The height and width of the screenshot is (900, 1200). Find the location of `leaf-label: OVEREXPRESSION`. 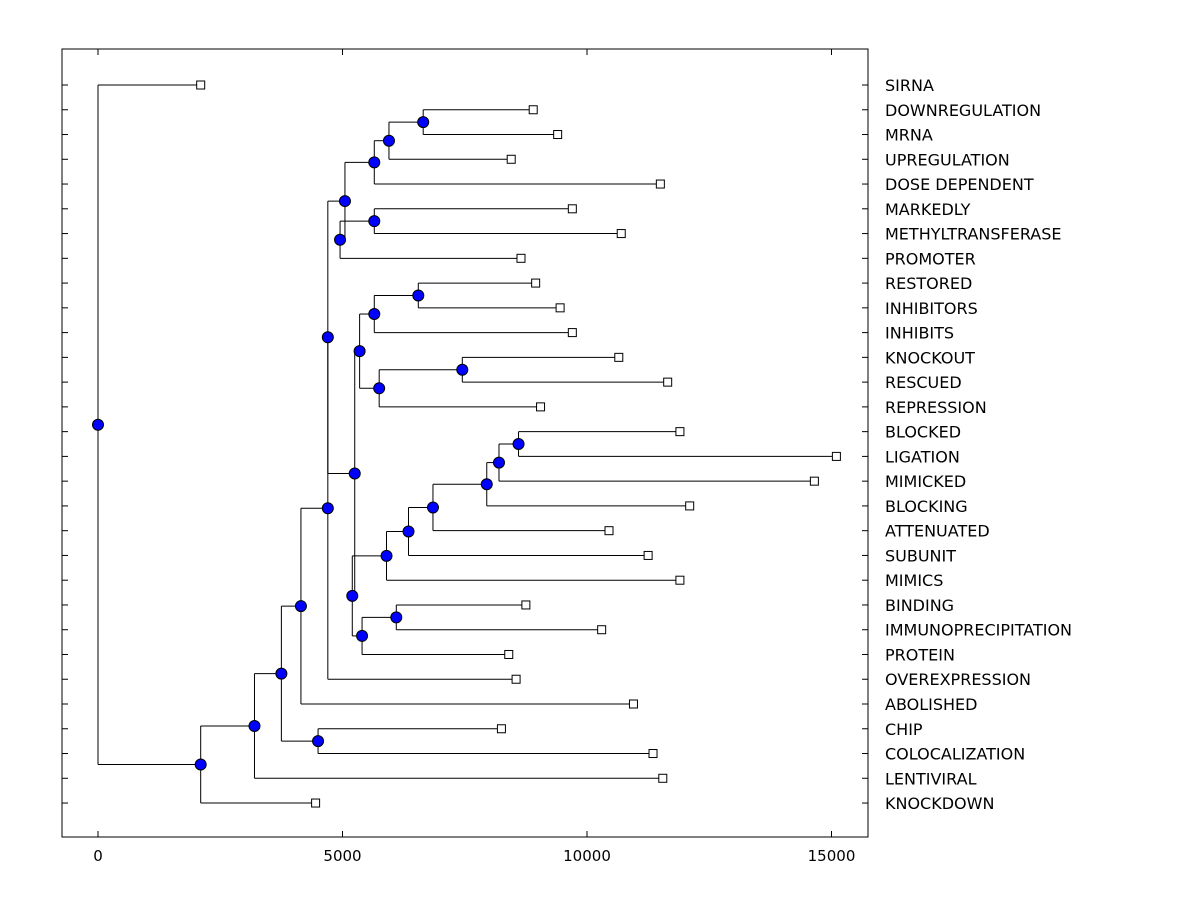

leaf-label: OVEREXPRESSION is located at coordinates (958, 679).